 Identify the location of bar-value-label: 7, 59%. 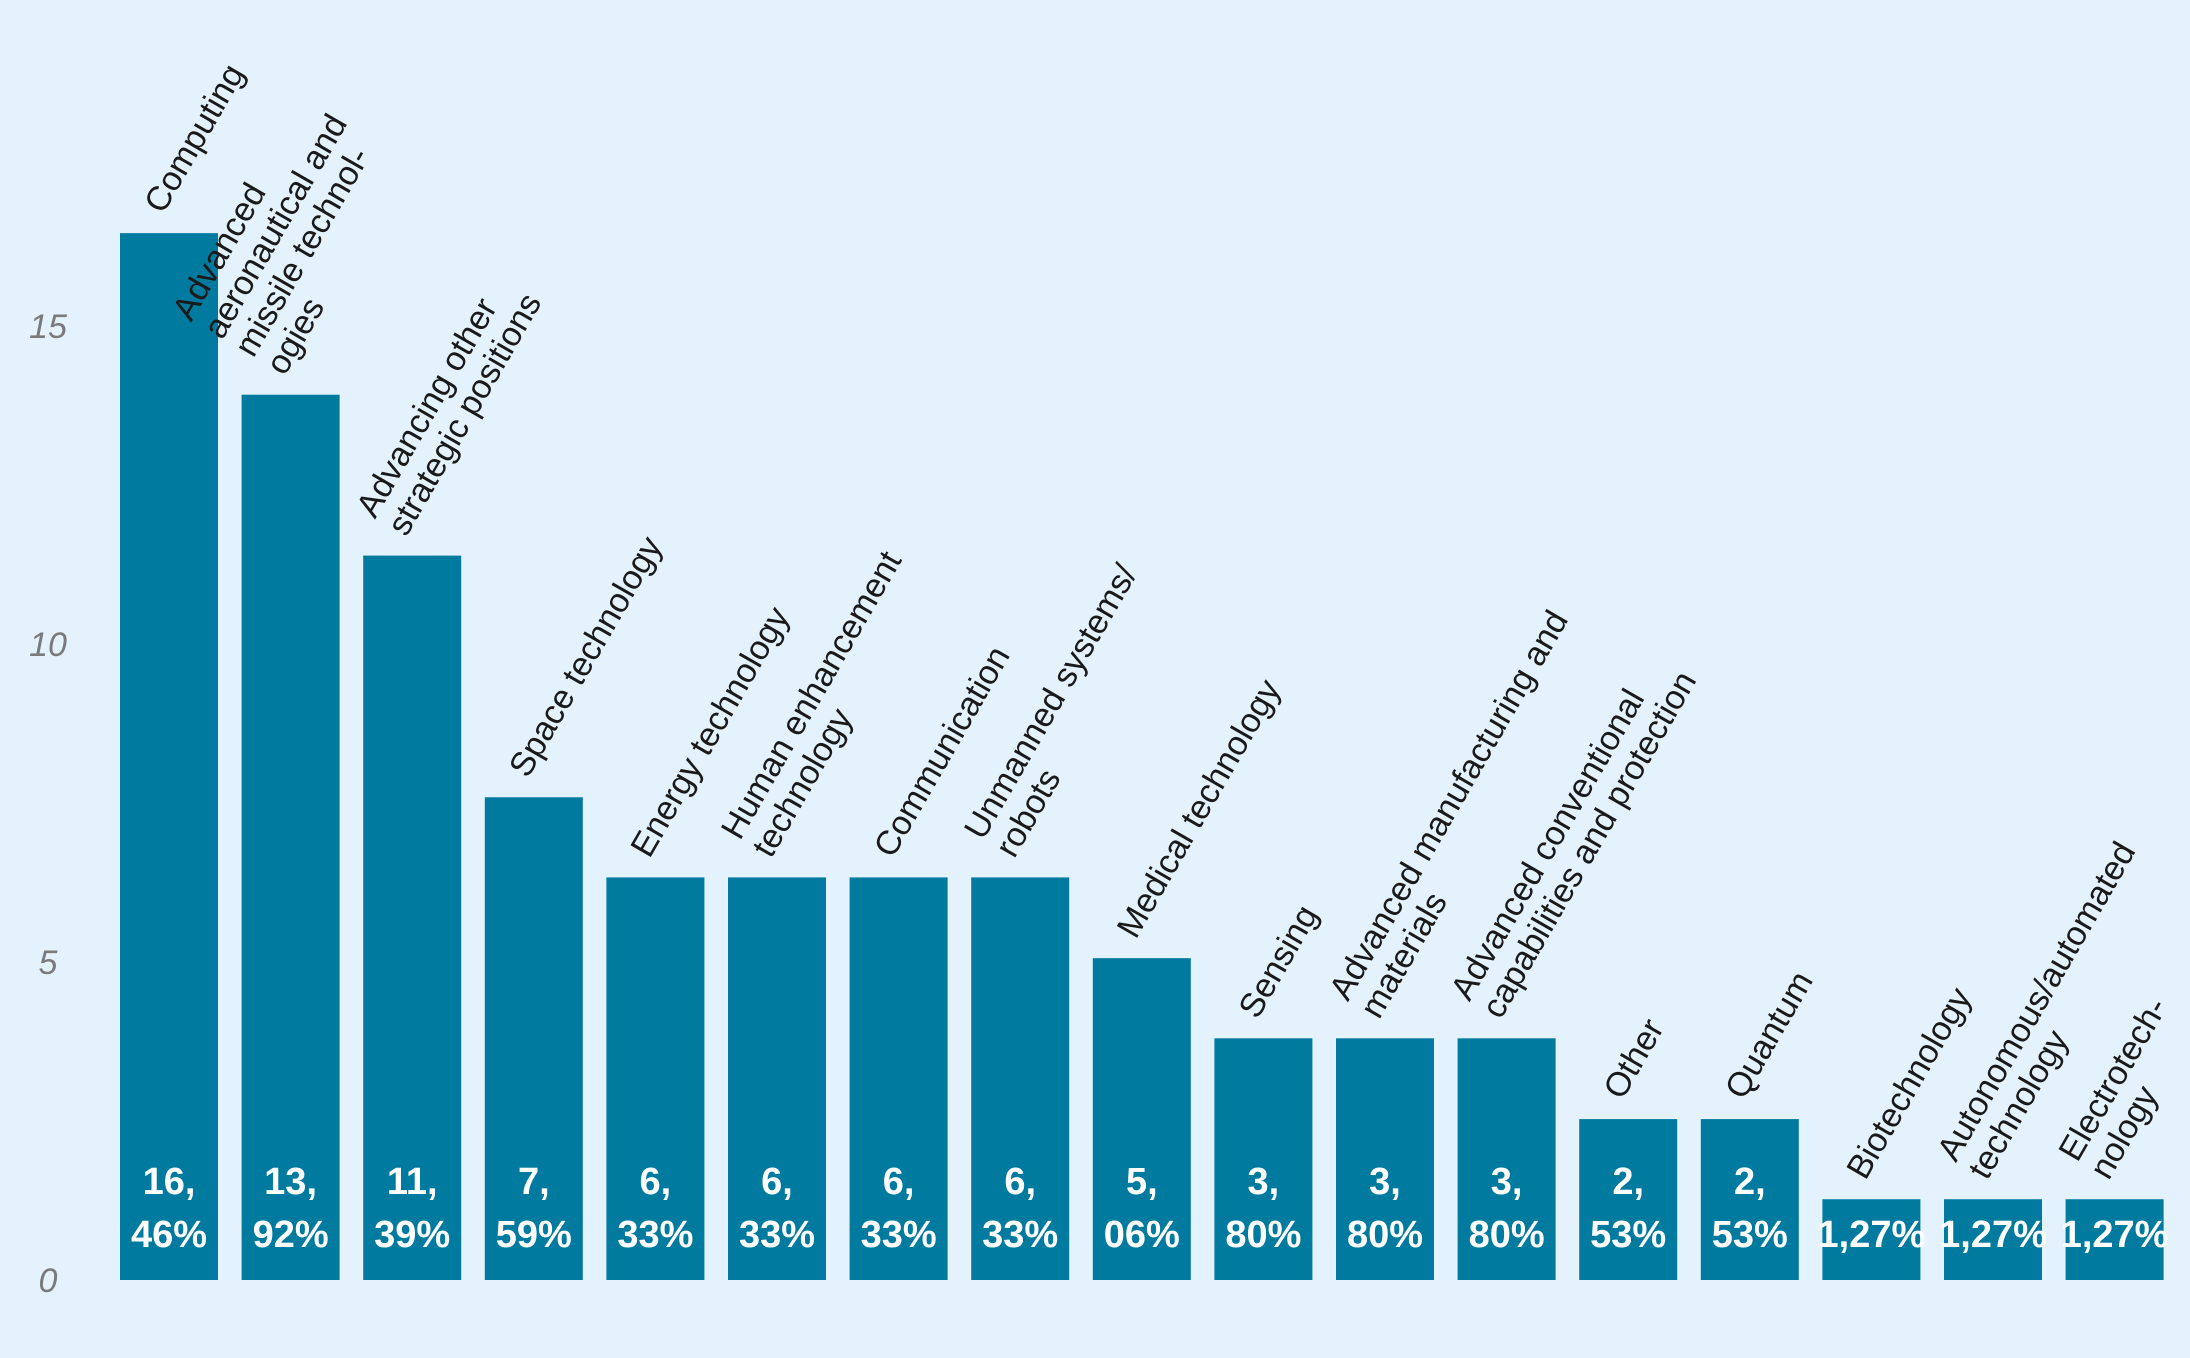
(534, 1208).